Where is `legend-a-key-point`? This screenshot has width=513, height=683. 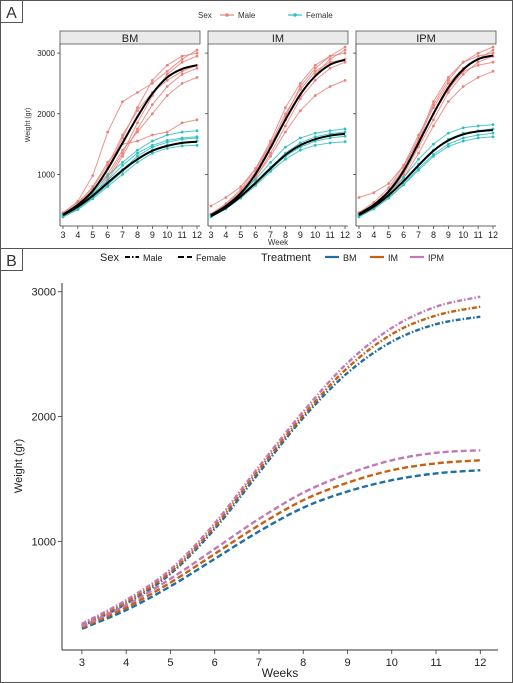 legend-a-key-point is located at coordinates (227, 15).